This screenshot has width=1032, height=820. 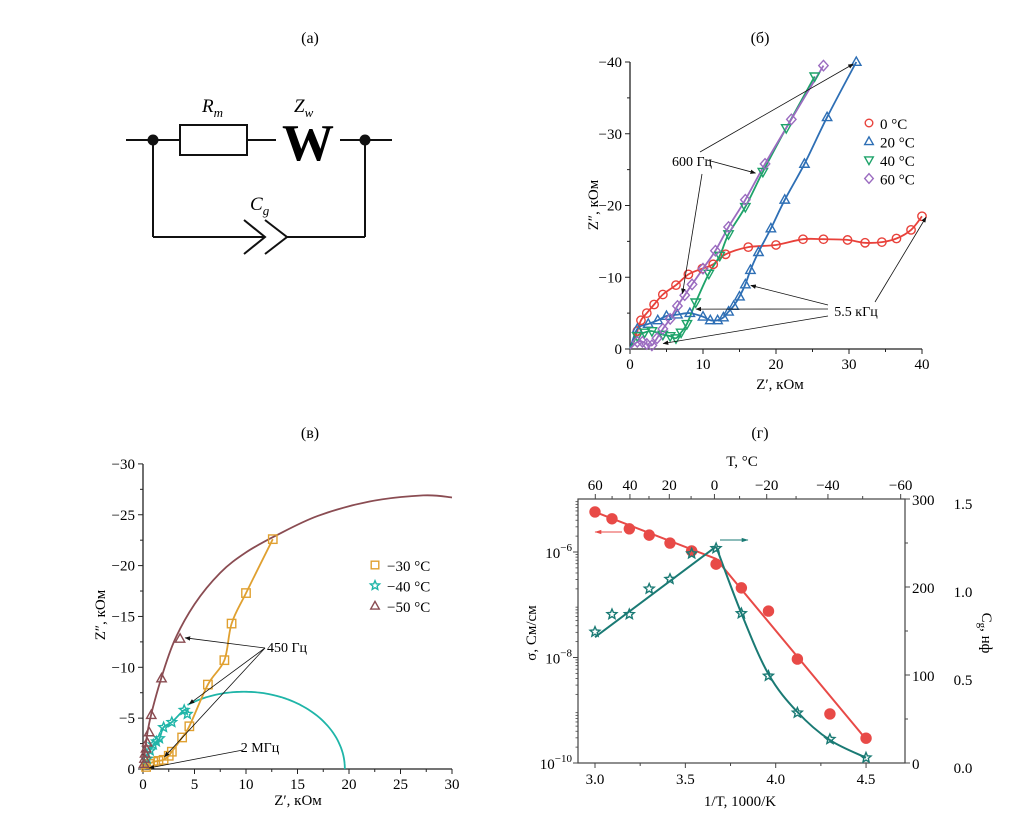 I want to click on panel-g-label: (г), so click(x=759, y=433).